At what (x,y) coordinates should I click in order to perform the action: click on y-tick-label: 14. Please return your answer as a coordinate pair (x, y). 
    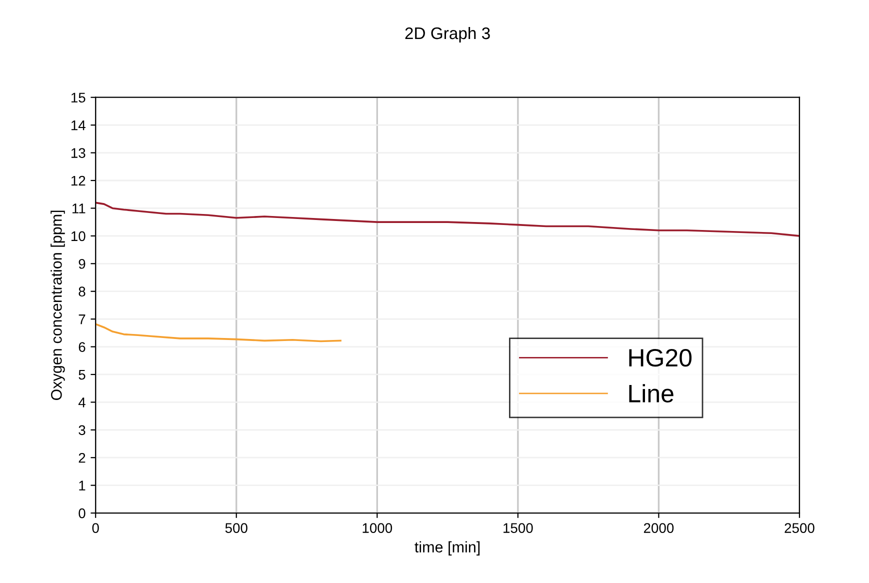
    Looking at the image, I should click on (78, 125).